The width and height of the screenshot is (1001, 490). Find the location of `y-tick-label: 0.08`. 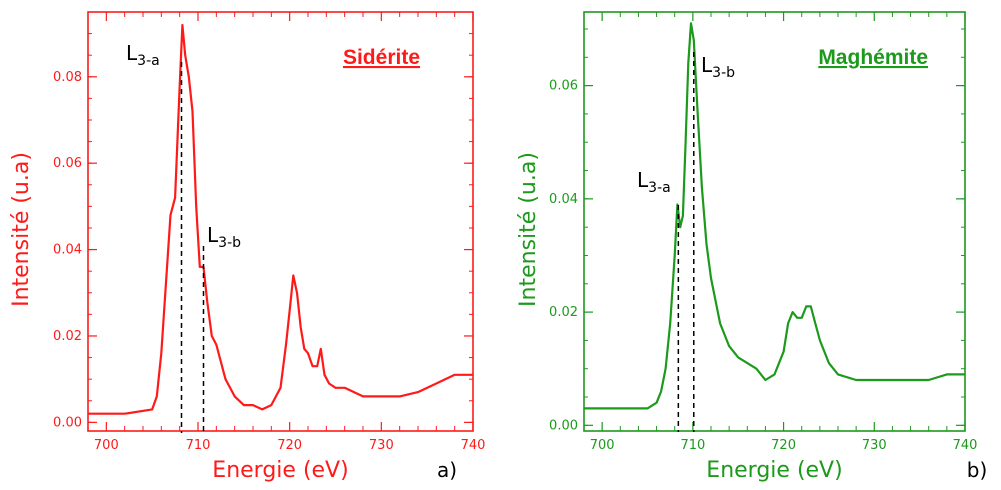

y-tick-label: 0.08 is located at coordinates (67, 77).